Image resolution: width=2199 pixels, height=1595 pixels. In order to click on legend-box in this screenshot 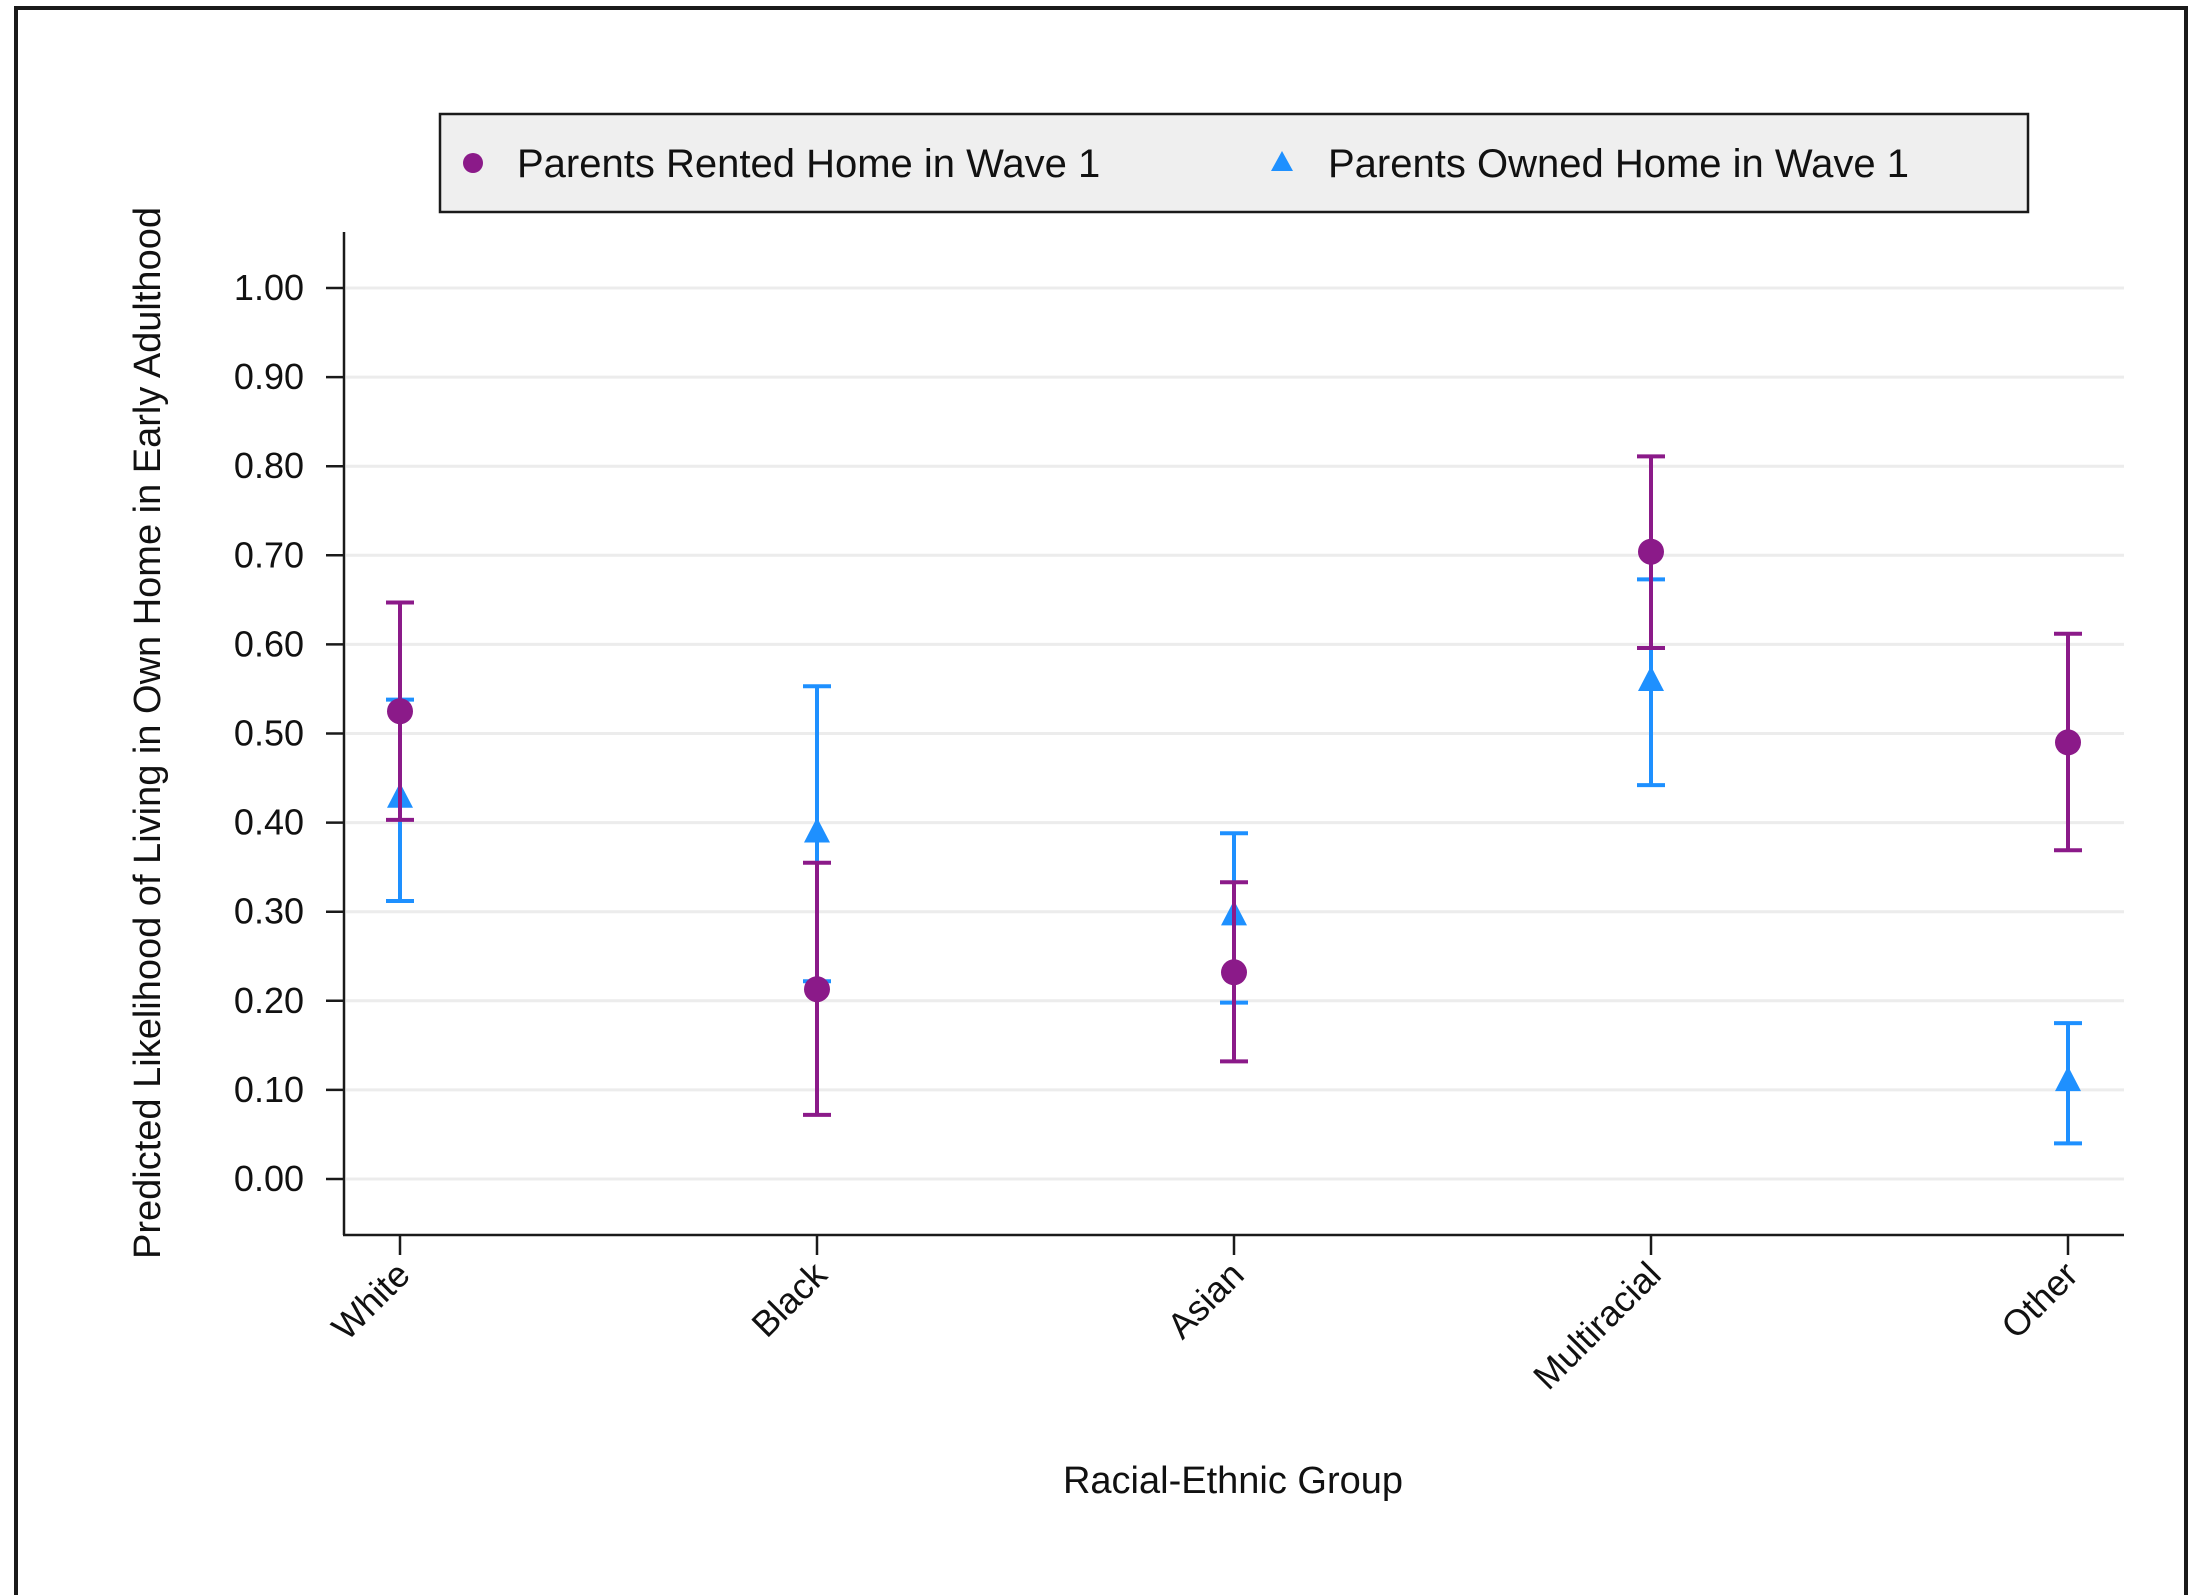, I will do `click(1234, 163)`.